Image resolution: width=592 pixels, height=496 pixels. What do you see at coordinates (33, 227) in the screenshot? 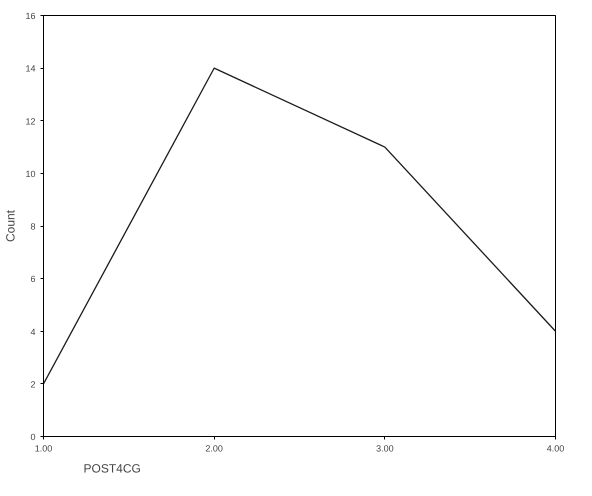
I see `y-tick-label: 8` at bounding box center [33, 227].